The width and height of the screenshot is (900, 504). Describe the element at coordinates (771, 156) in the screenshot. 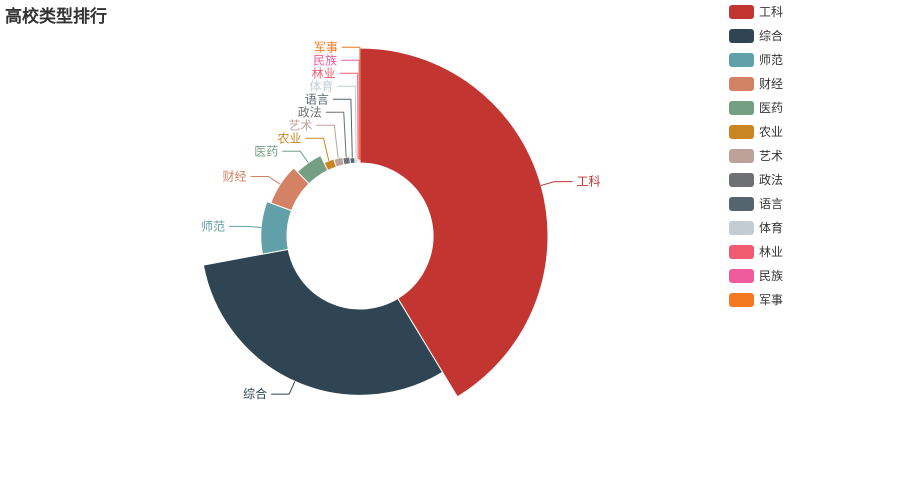

I see `legend-label: 艺术` at that location.